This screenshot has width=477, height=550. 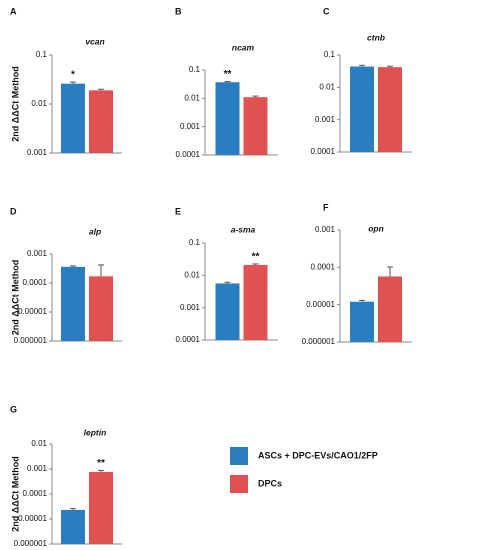 I want to click on chart-title: a-sma, so click(x=243, y=229).